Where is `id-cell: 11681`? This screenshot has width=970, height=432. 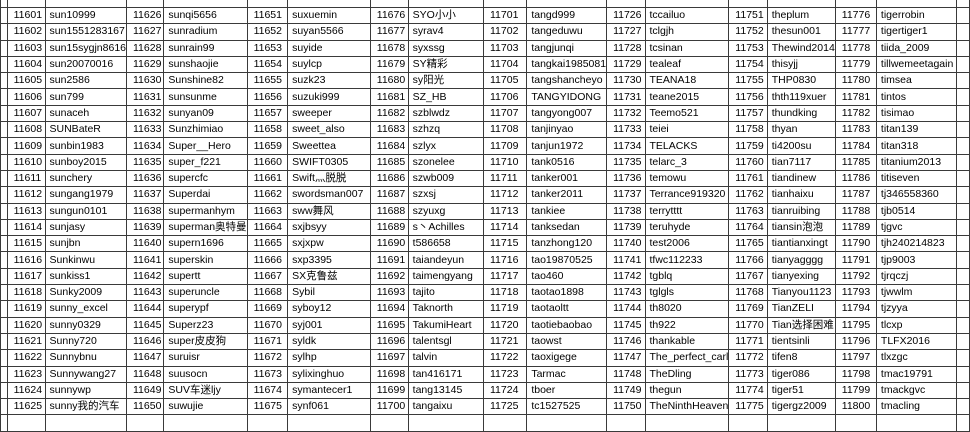
id-cell: 11681 is located at coordinates (389, 97).